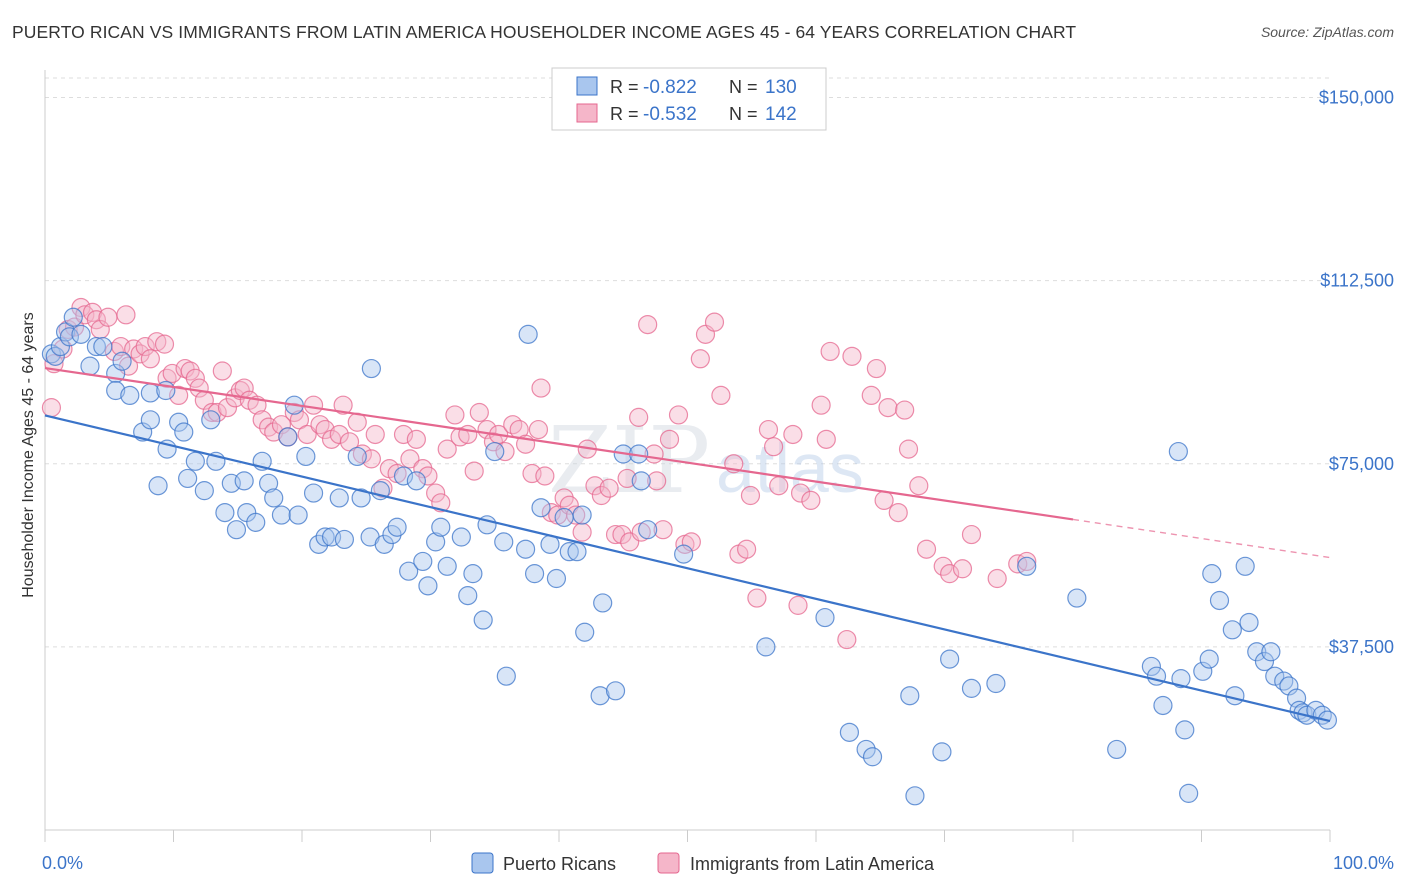 The image size is (1406, 892). I want to click on watermark-atlas: atlas, so click(790, 468).